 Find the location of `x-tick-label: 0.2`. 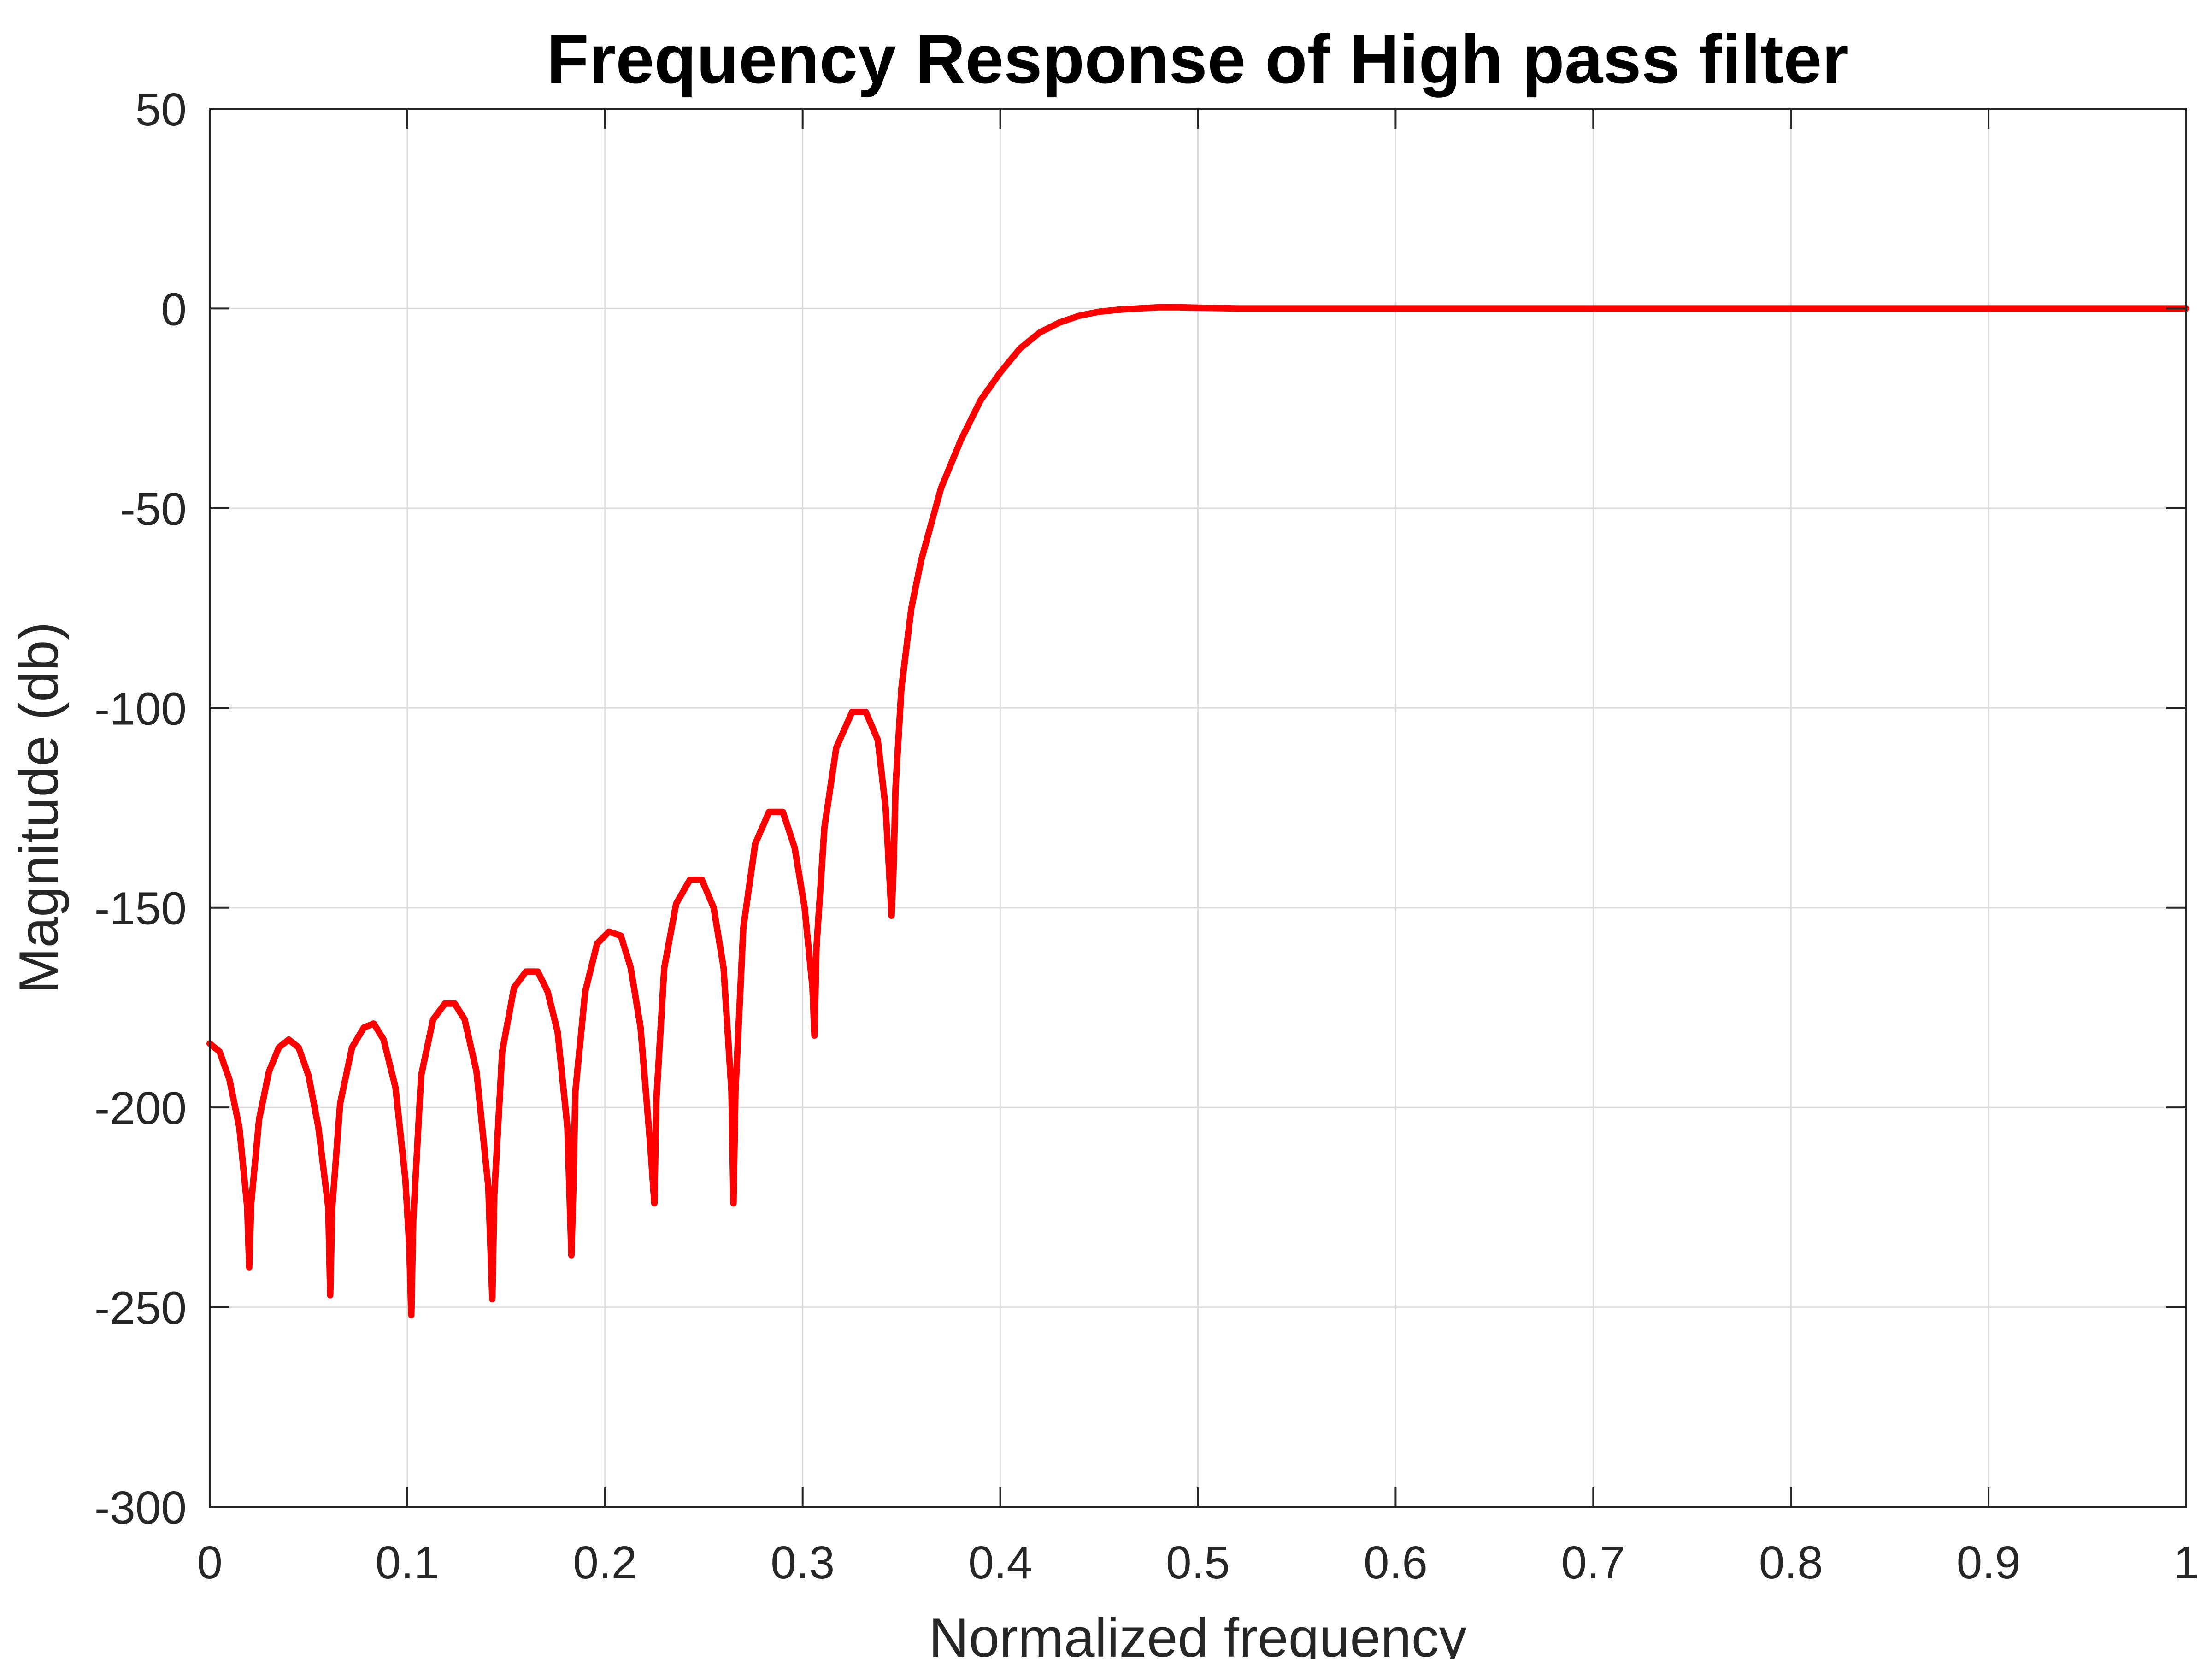

x-tick-label: 0.2 is located at coordinates (605, 1562).